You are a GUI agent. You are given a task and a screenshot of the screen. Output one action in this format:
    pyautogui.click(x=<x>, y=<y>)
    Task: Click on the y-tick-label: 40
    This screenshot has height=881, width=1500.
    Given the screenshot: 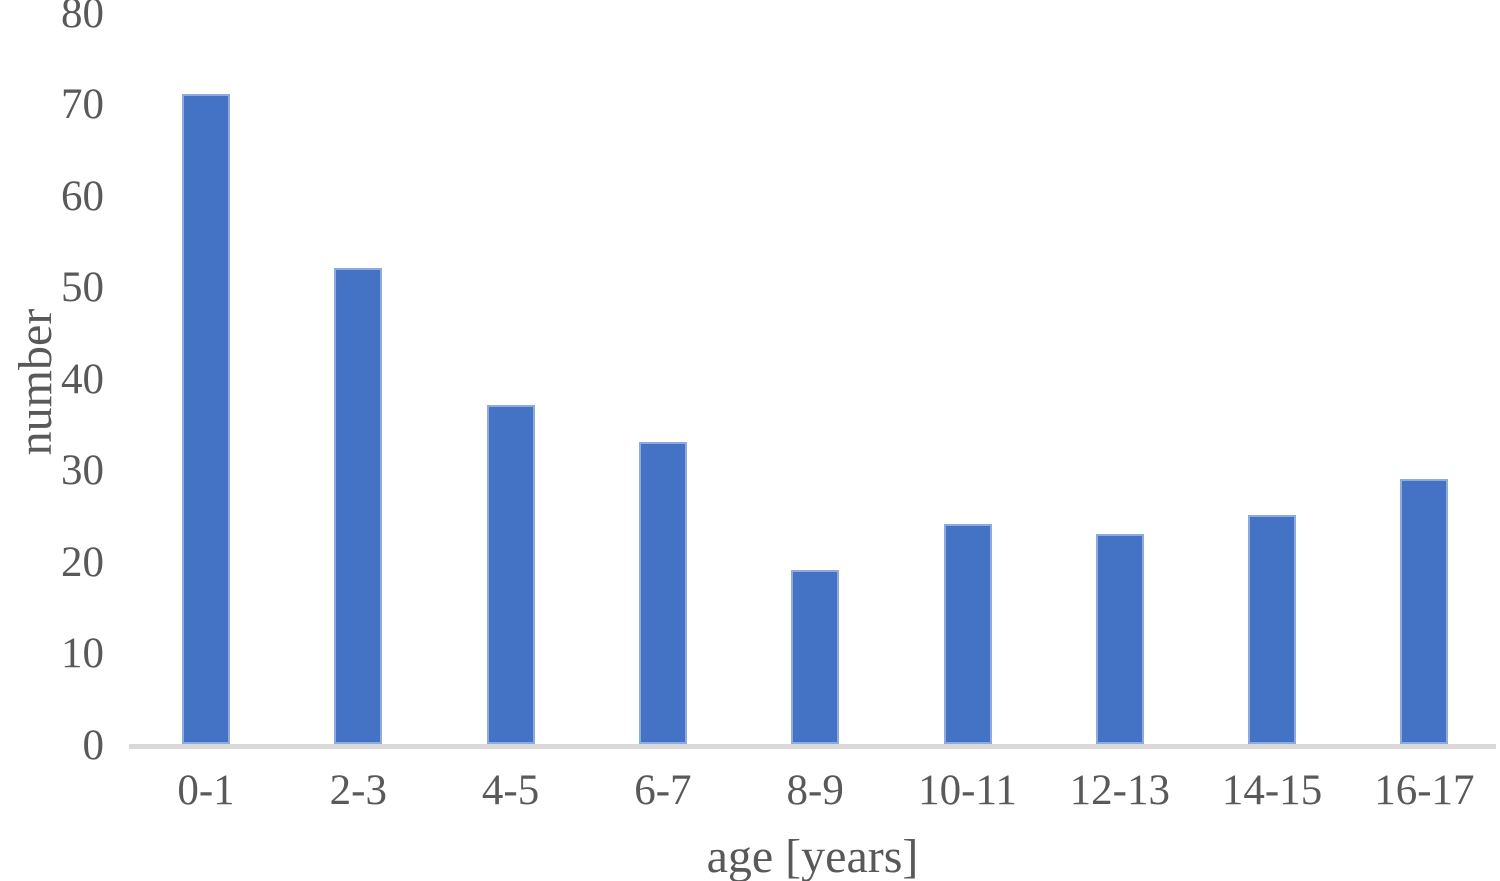 What is the action you would take?
    pyautogui.click(x=82, y=379)
    